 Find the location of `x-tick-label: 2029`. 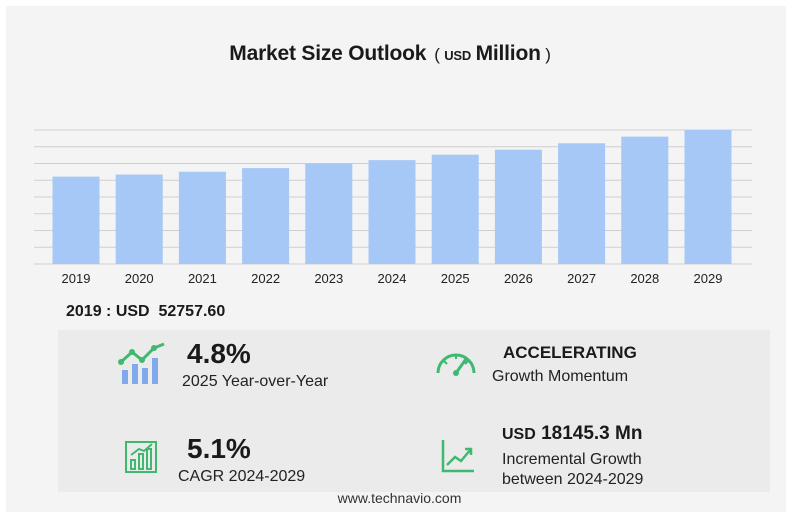

x-tick-label: 2029 is located at coordinates (708, 278).